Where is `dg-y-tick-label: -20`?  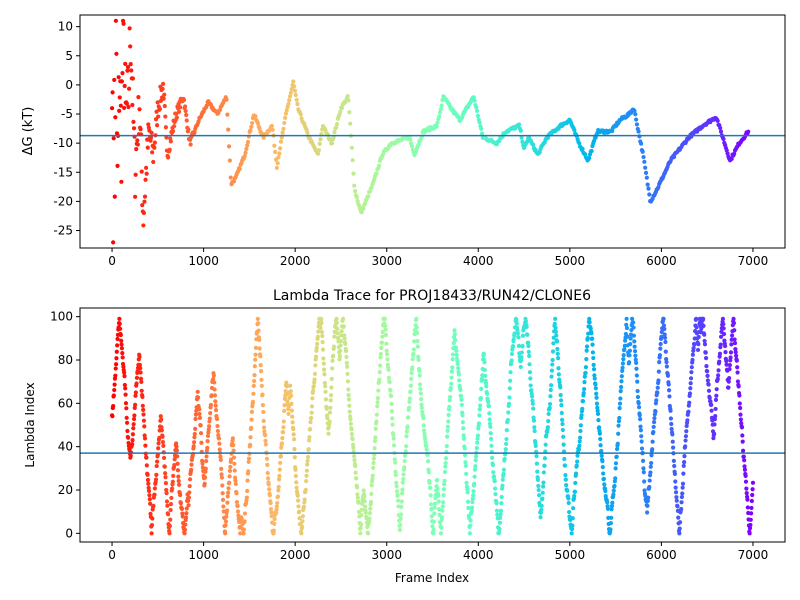 dg-y-tick-label: -20 is located at coordinates (63, 201).